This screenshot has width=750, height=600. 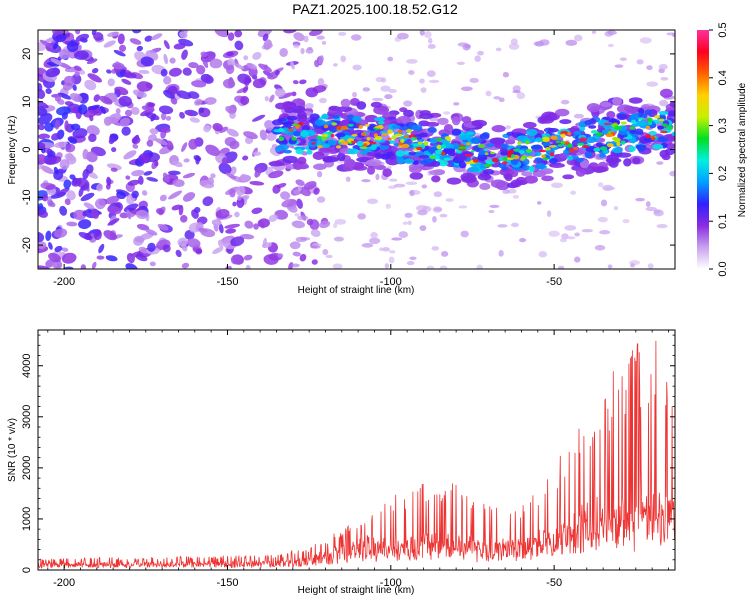 I want to click on y-tick-label: 3000, so click(x=27, y=417).